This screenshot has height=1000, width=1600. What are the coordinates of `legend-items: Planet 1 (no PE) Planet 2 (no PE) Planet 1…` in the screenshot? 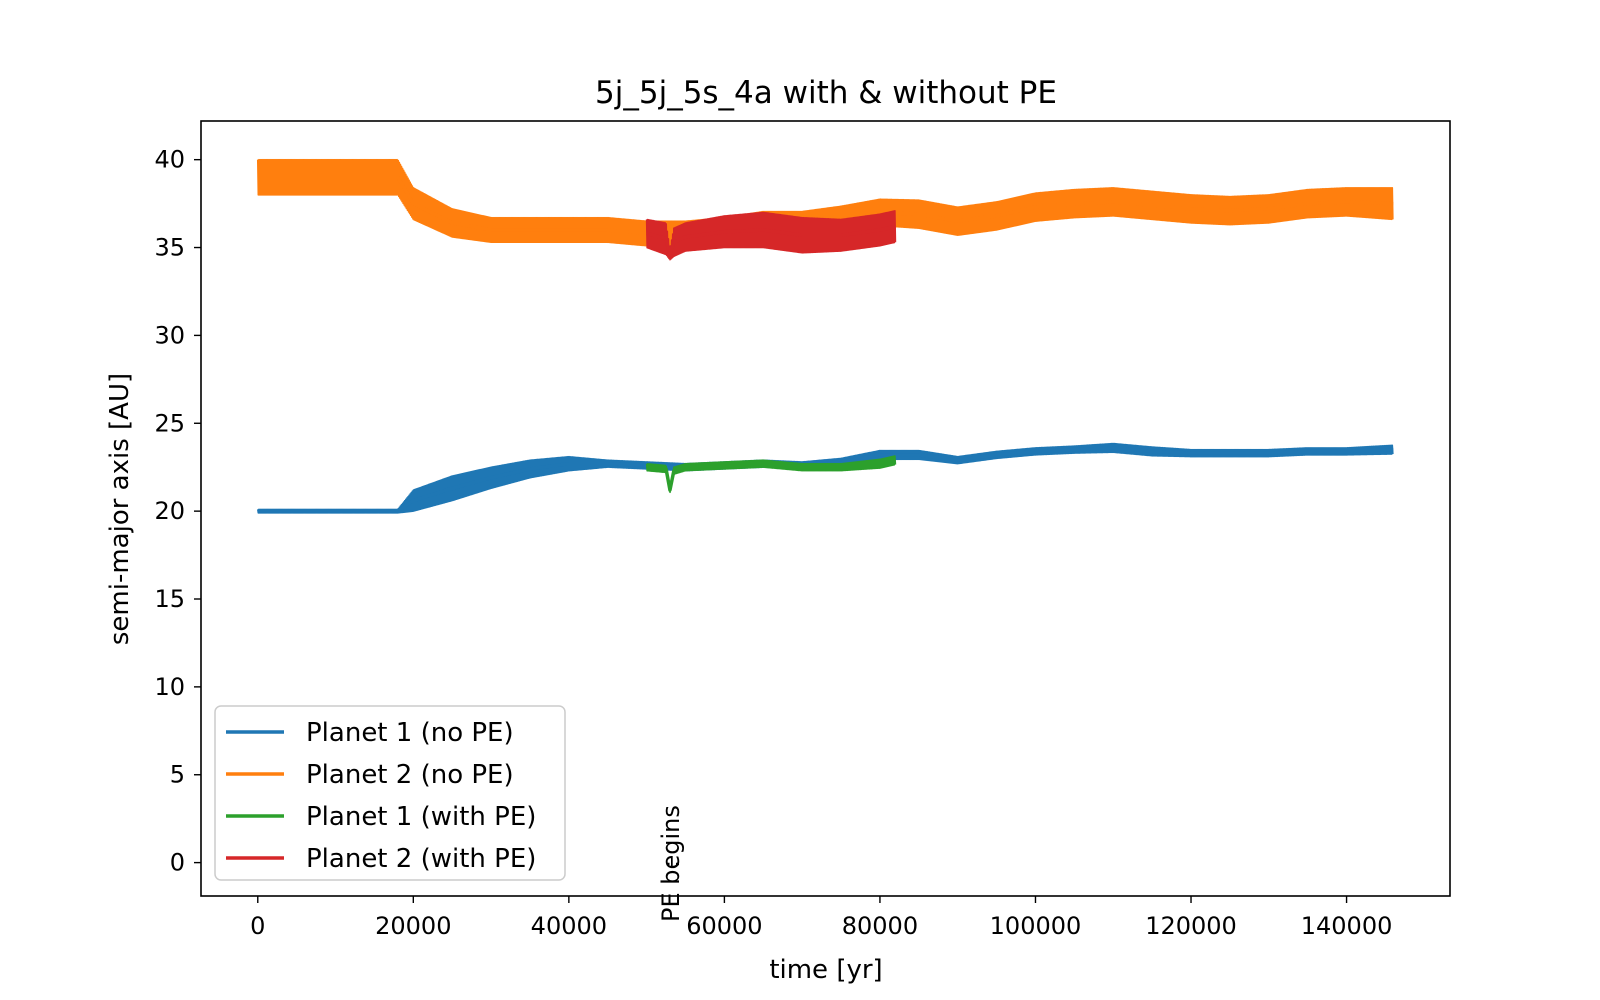 It's located at (381, 796).